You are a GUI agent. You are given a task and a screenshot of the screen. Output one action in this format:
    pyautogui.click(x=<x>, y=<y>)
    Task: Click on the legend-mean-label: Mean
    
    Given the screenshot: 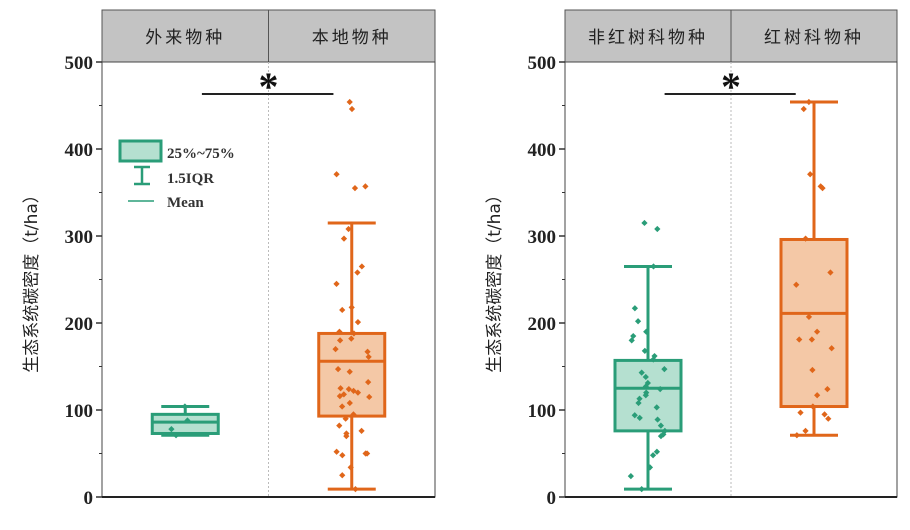 What is the action you would take?
    pyautogui.click(x=185, y=203)
    